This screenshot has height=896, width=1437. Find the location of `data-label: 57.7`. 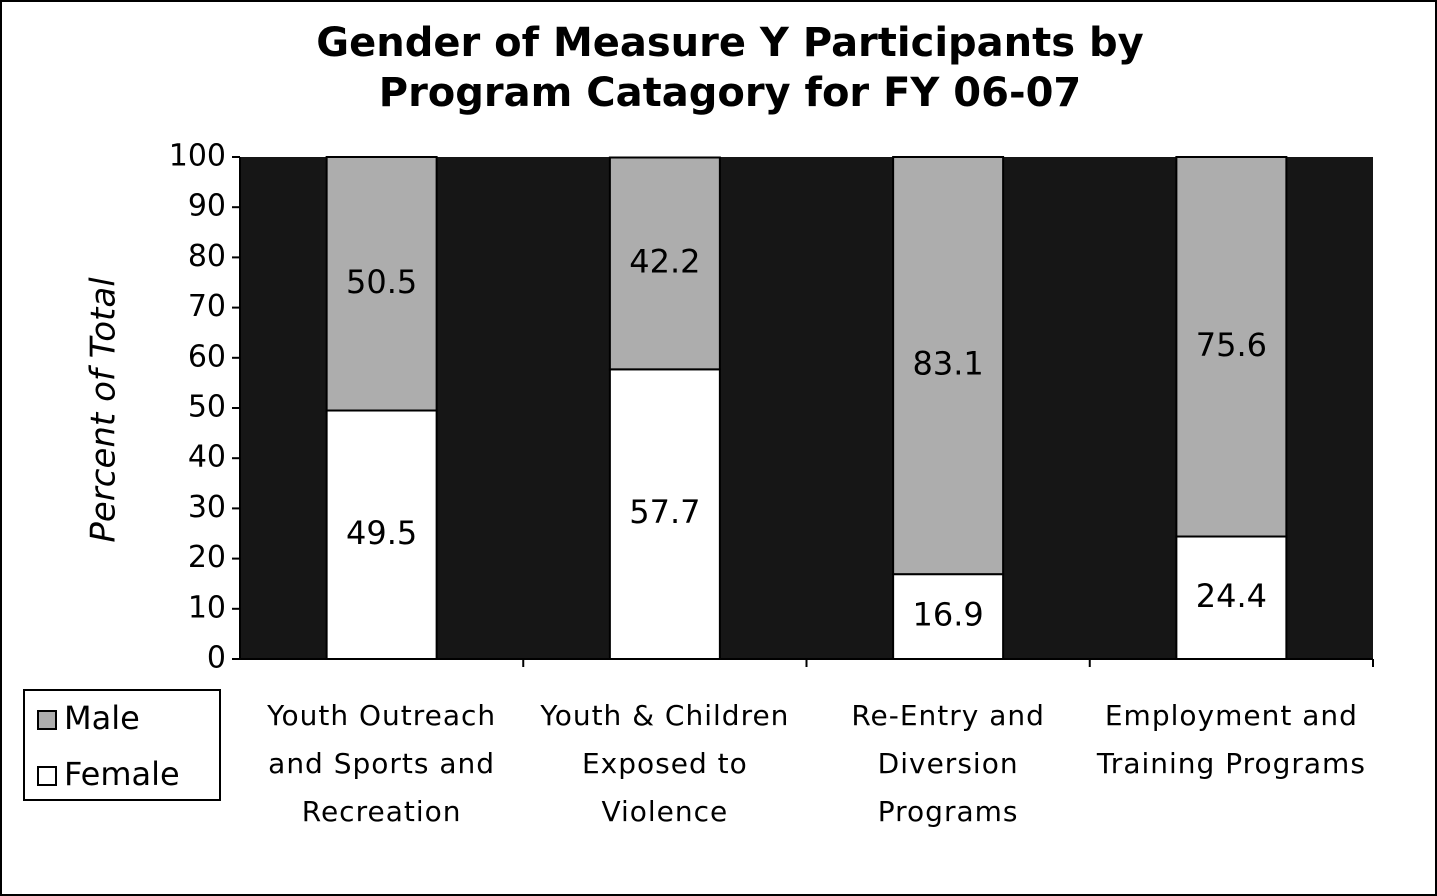

data-label: 57.7 is located at coordinates (664, 512).